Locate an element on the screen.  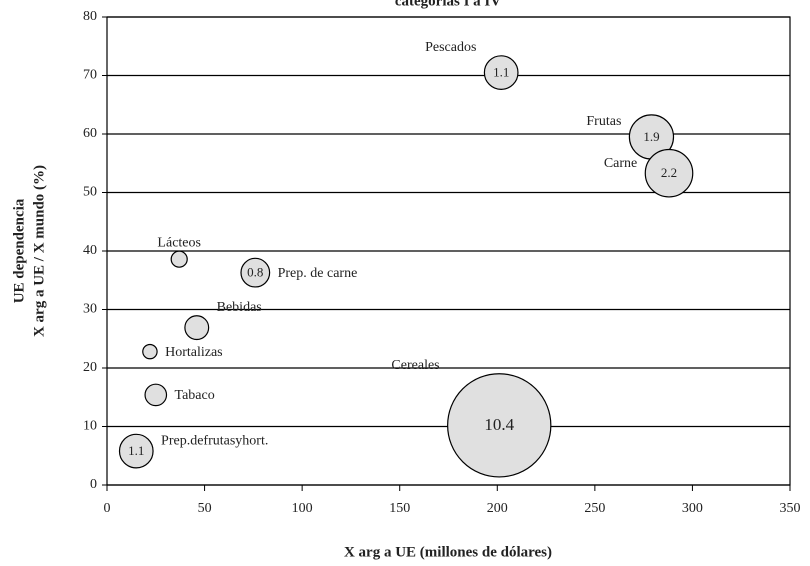
x-tick-label: 150 is located at coordinates (399, 508).